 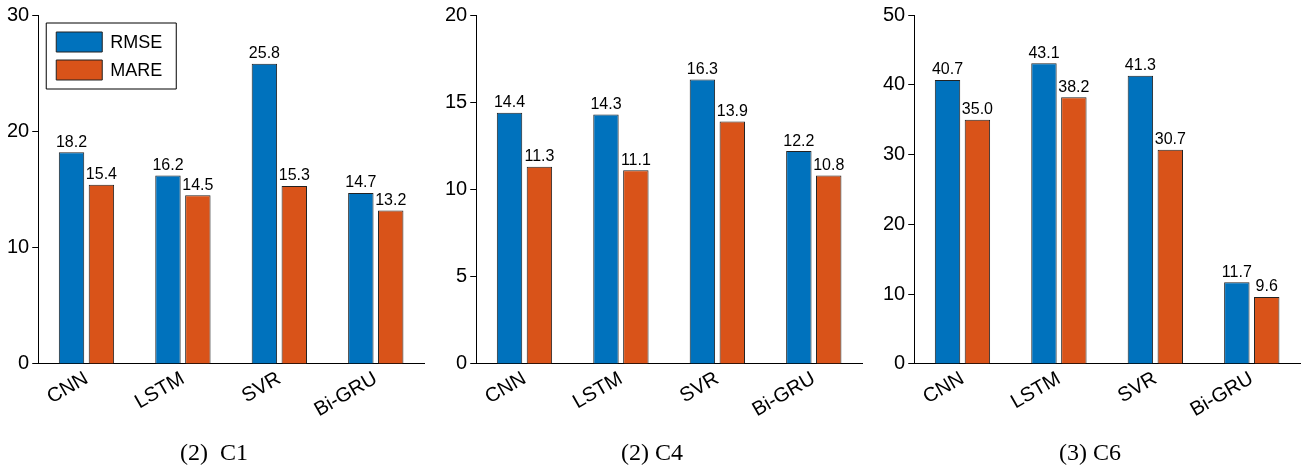 I want to click on data-label: 41.3, so click(x=1140, y=65).